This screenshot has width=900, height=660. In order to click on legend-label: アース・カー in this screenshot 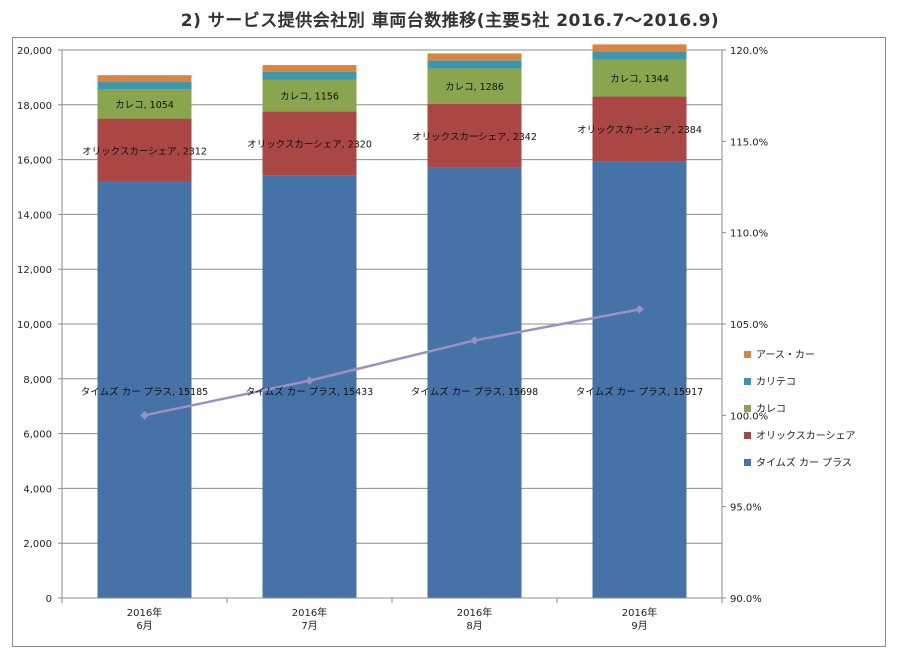, I will do `click(785, 355)`.